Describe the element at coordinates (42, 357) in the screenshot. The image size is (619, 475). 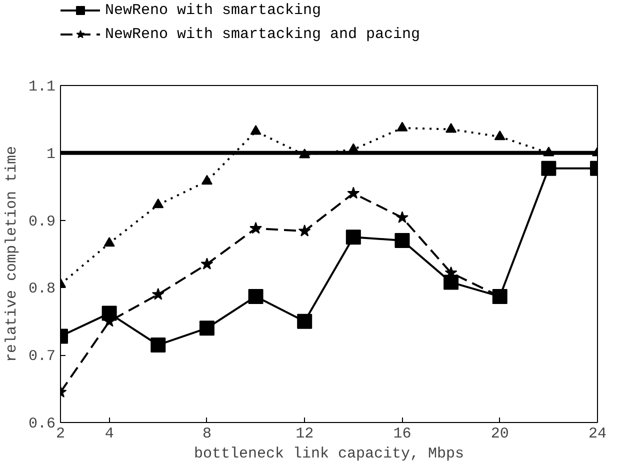
I see `y-tick-label: 0.7` at that location.